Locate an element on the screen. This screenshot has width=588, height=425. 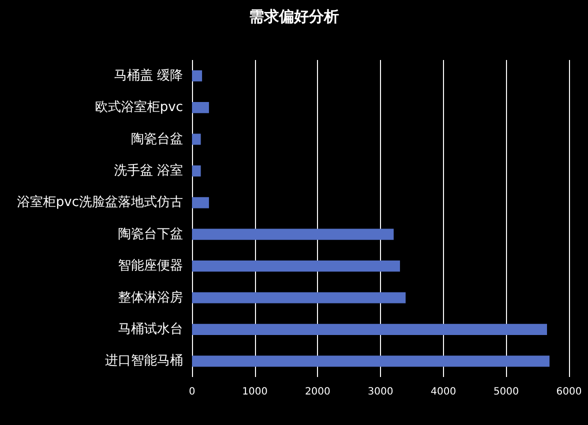
y-tick-label: 进口智能马桶 is located at coordinates (144, 361).